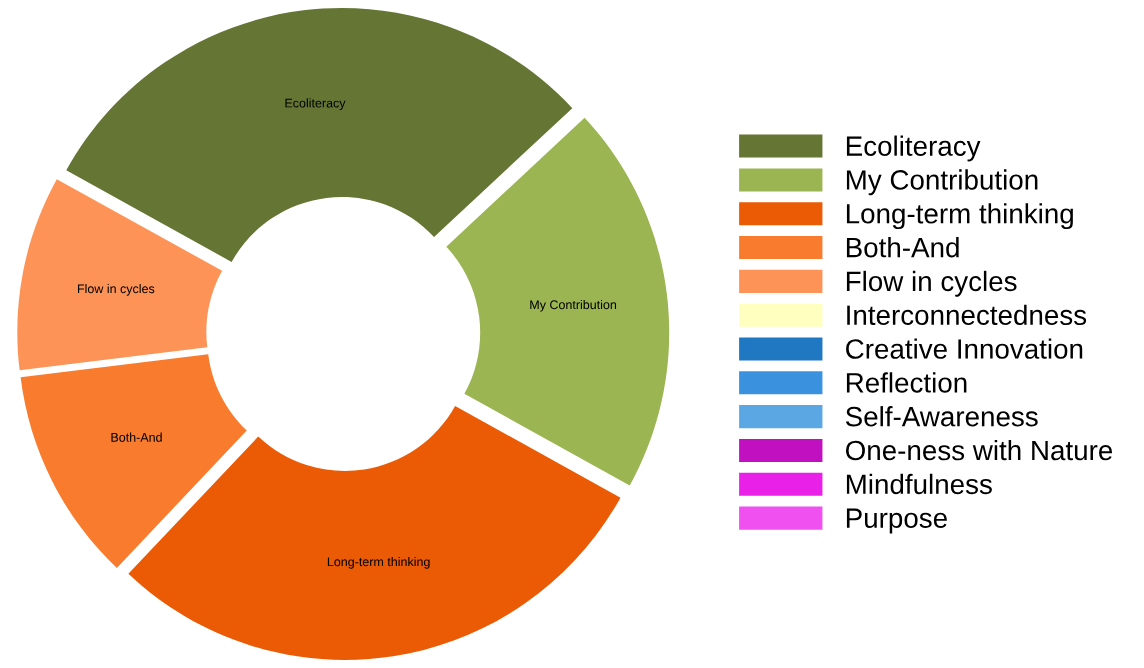 This screenshot has height=668, width=1144. I want to click on slice-label: Both-And, so click(136, 437).